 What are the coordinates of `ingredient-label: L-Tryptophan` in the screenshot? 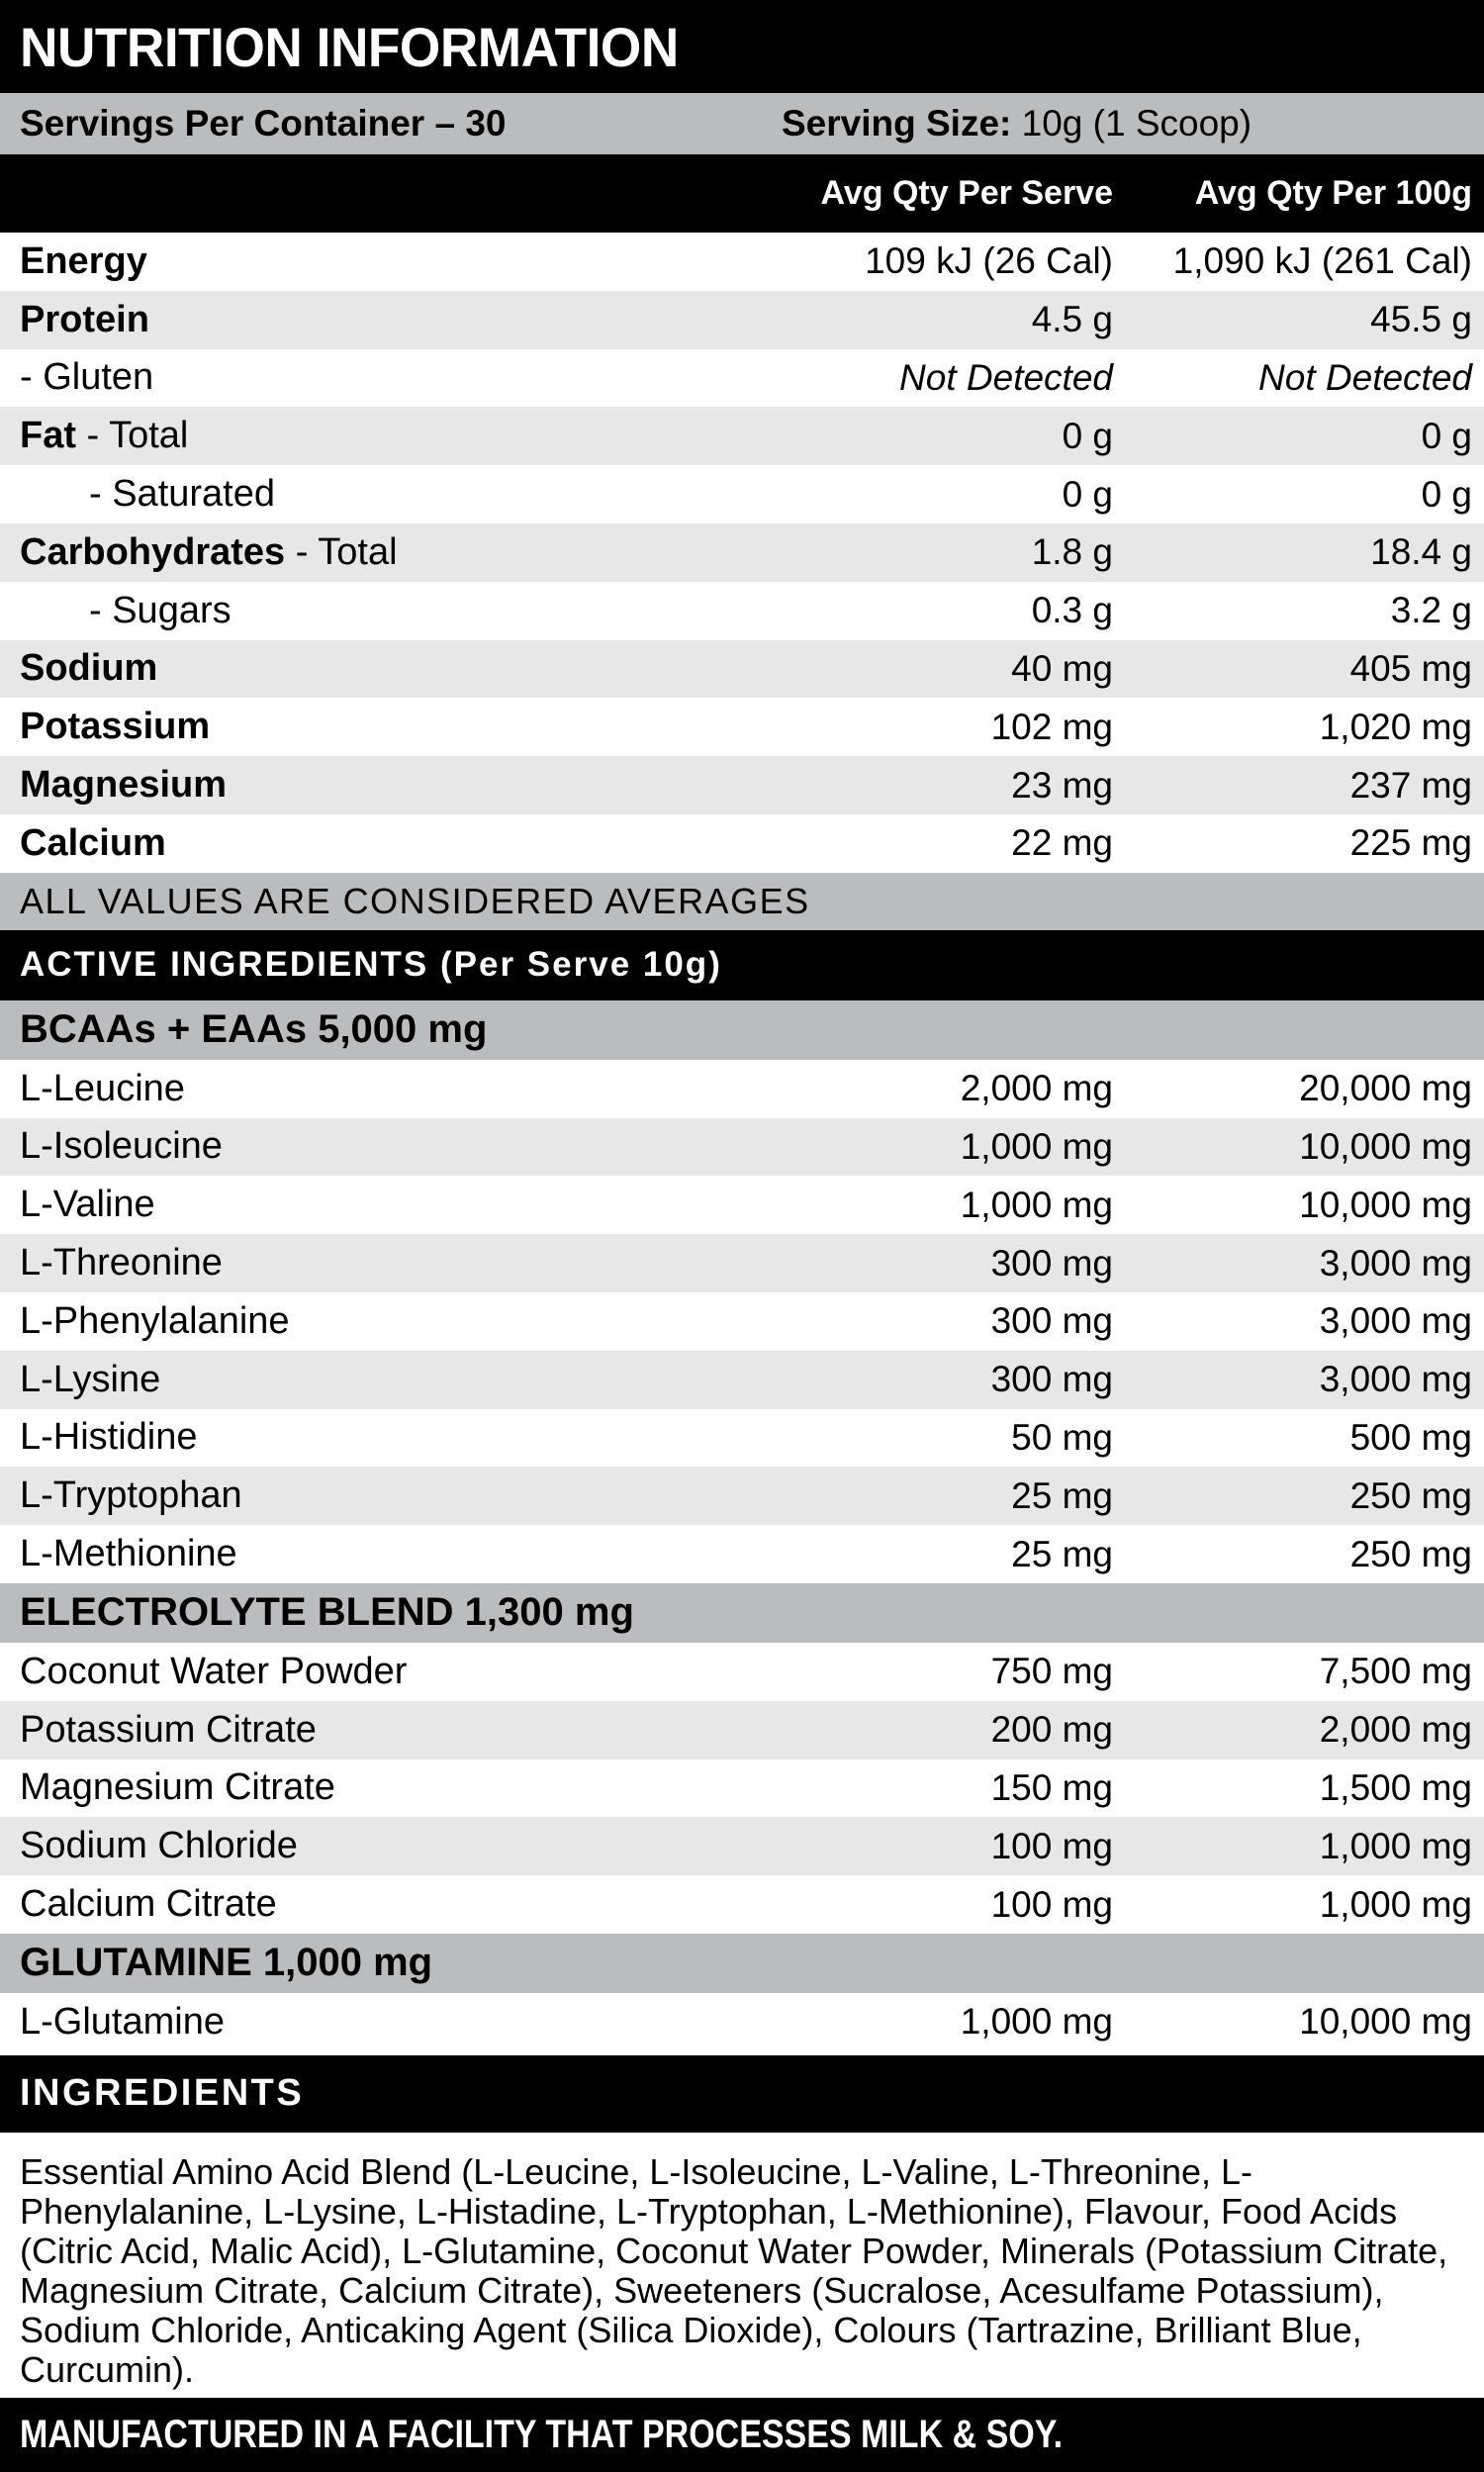 It's located at (131, 1495).